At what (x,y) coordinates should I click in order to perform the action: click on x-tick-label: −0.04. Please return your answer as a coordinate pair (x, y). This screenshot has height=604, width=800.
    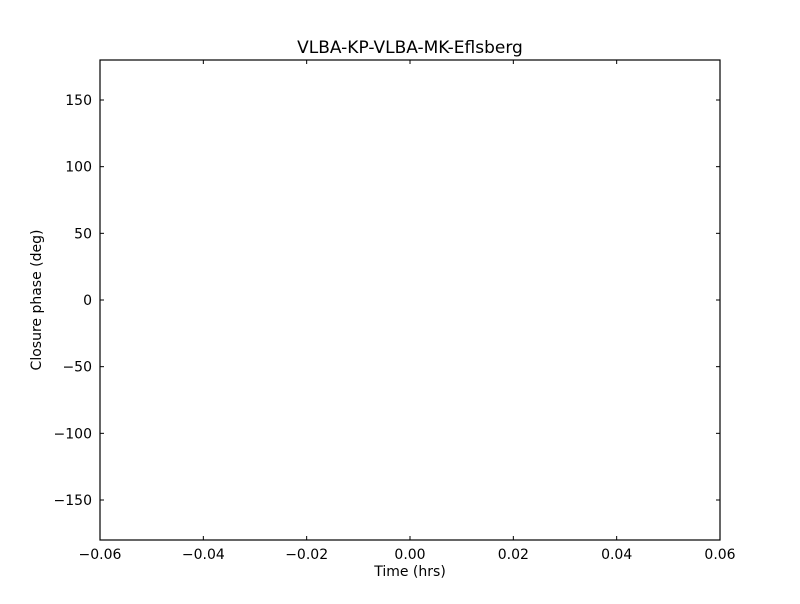
    Looking at the image, I should click on (203, 555).